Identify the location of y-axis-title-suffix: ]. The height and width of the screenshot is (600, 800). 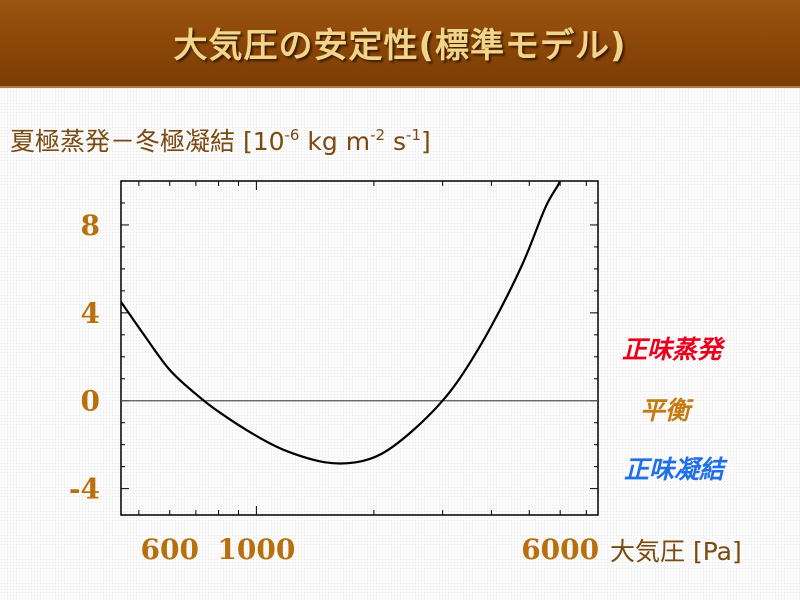
(426, 141).